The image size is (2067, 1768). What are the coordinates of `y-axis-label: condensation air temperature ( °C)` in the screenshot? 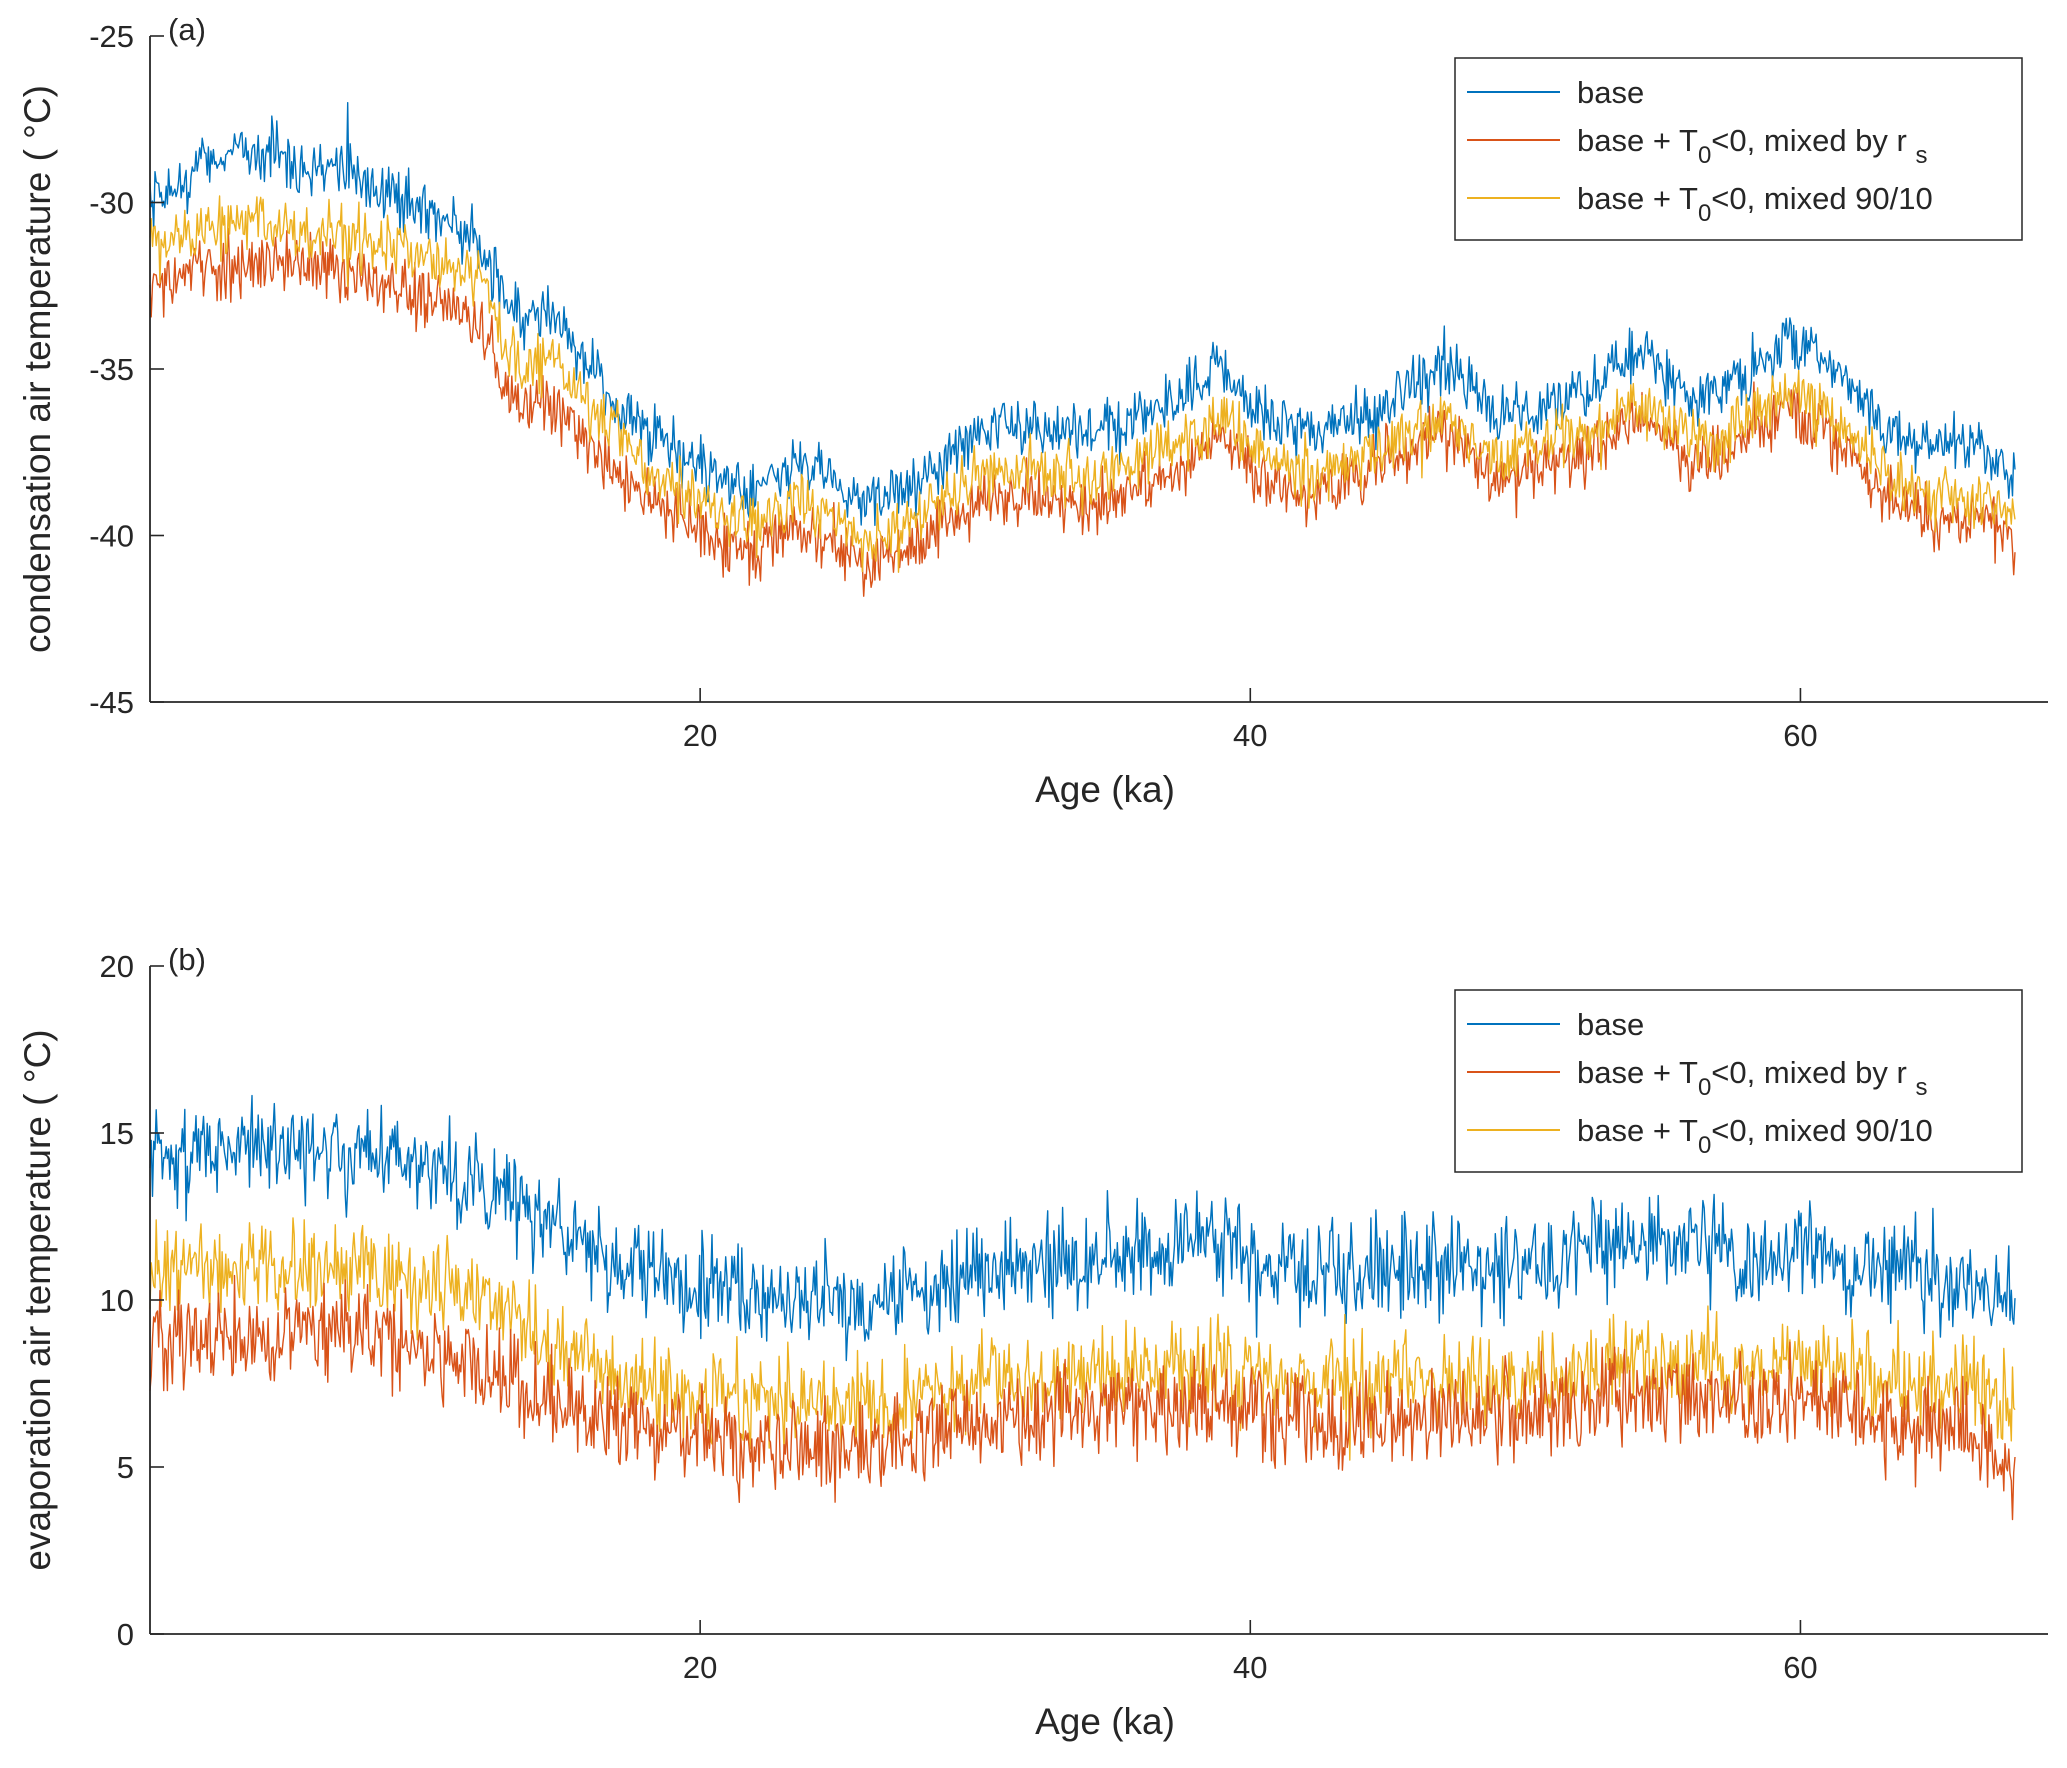 It's located at (37, 369).